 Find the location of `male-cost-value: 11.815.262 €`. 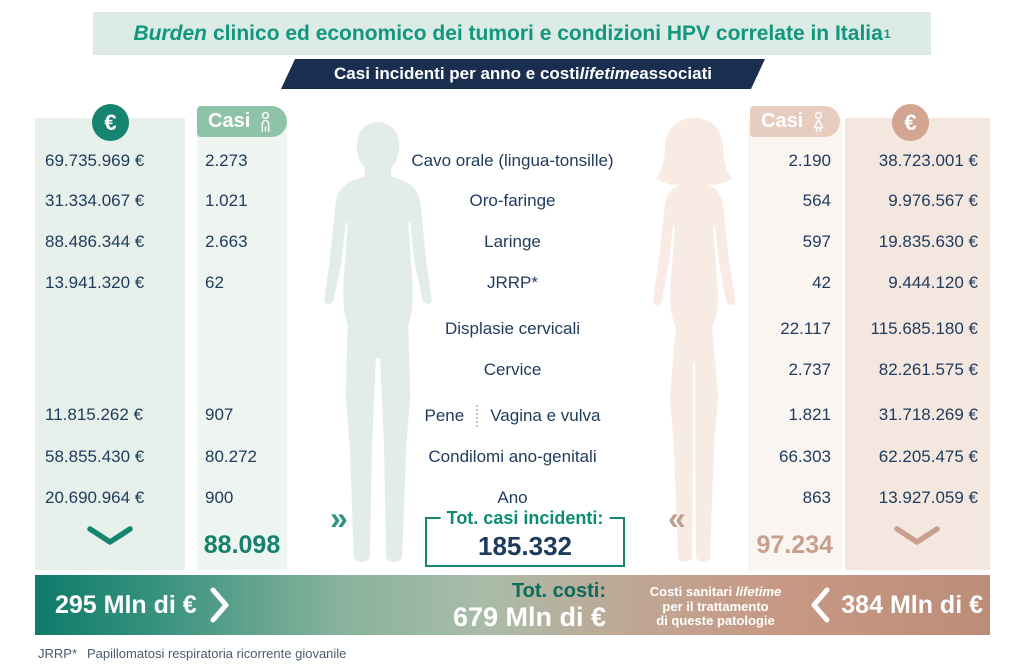

male-cost-value: 11.815.262 € is located at coordinates (94, 414).